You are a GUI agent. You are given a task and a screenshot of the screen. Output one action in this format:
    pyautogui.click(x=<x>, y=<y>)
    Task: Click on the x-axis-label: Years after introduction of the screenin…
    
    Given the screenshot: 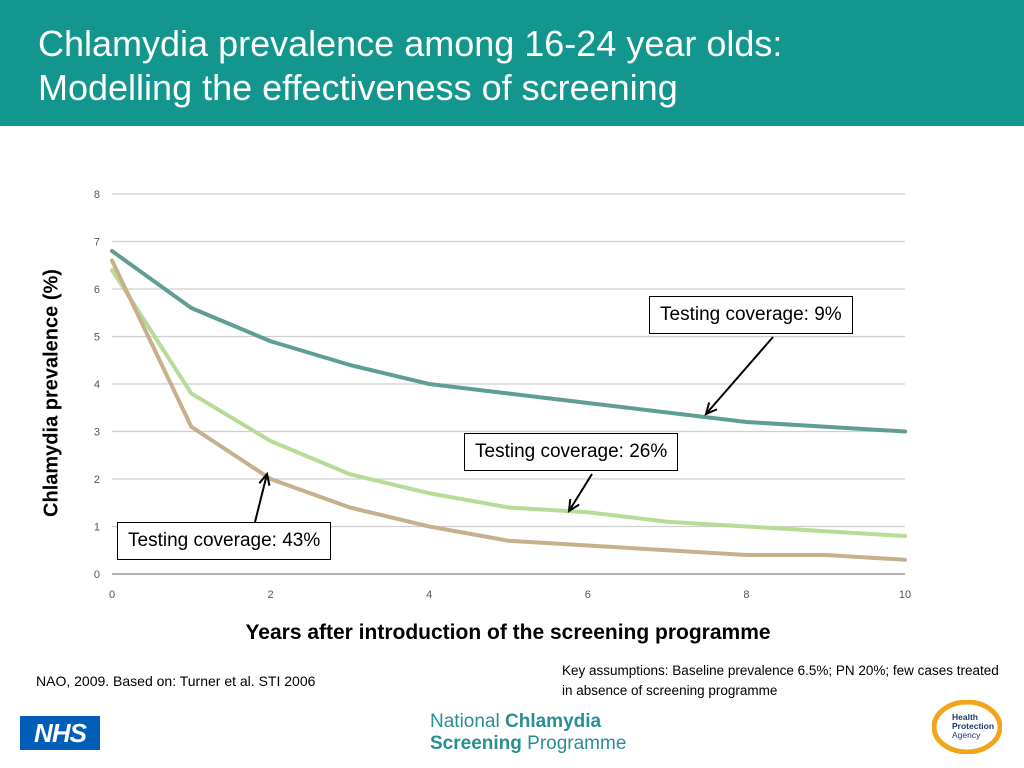 What is the action you would take?
    pyautogui.click(x=508, y=632)
    